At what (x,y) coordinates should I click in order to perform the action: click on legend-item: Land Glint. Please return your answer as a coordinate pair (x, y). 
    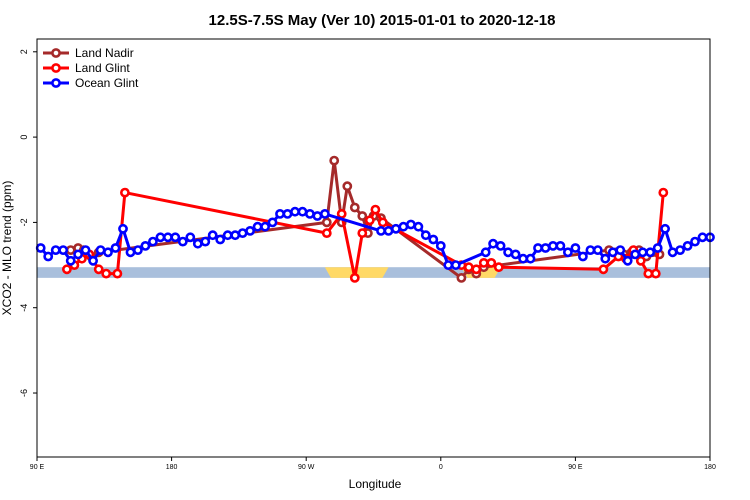
    Looking at the image, I should click on (86, 68).